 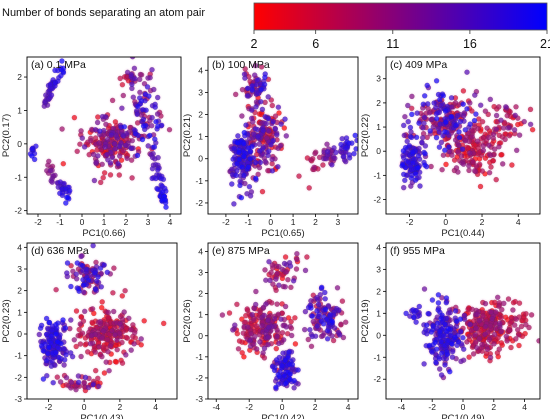 I want to click on y-axis-label: PC2(0.17), so click(x=6, y=135).